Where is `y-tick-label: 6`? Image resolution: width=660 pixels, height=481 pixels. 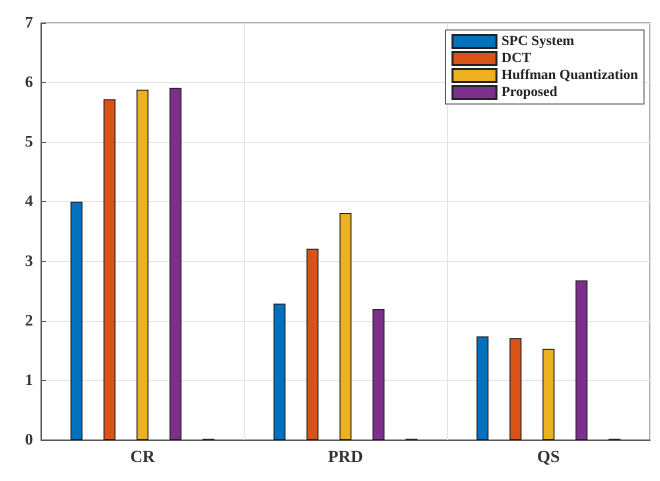
y-tick-label: 6 is located at coordinates (29, 83).